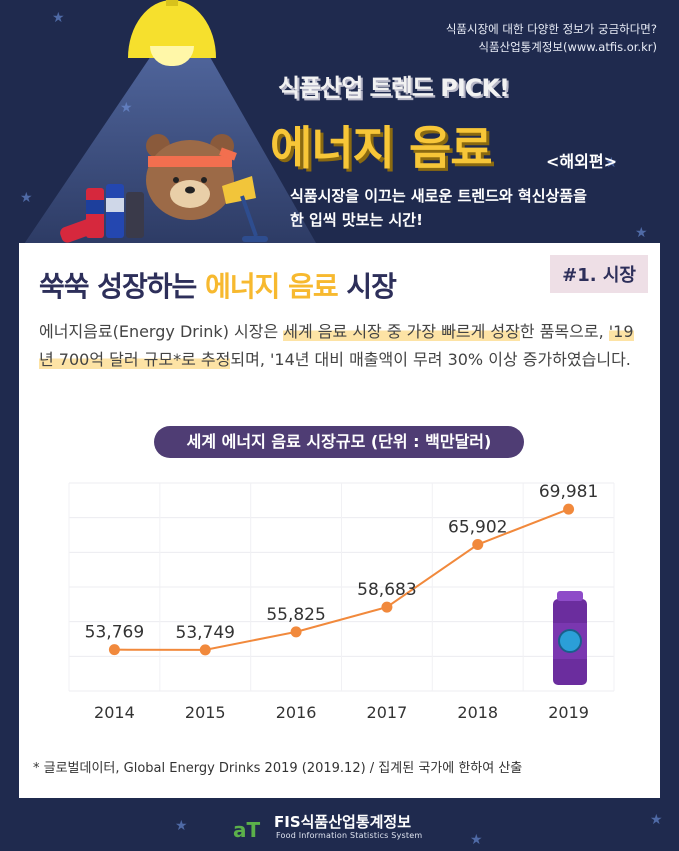 This screenshot has width=679, height=851. I want to click on desk-lamp-illustration, so click(245, 209).